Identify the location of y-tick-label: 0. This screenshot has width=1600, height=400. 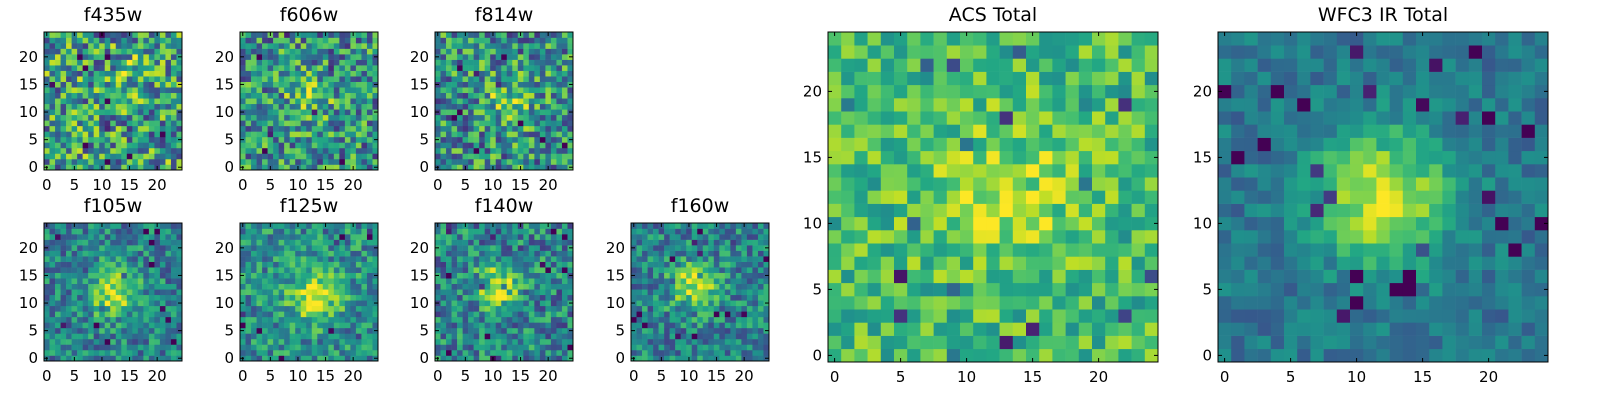
(33, 167).